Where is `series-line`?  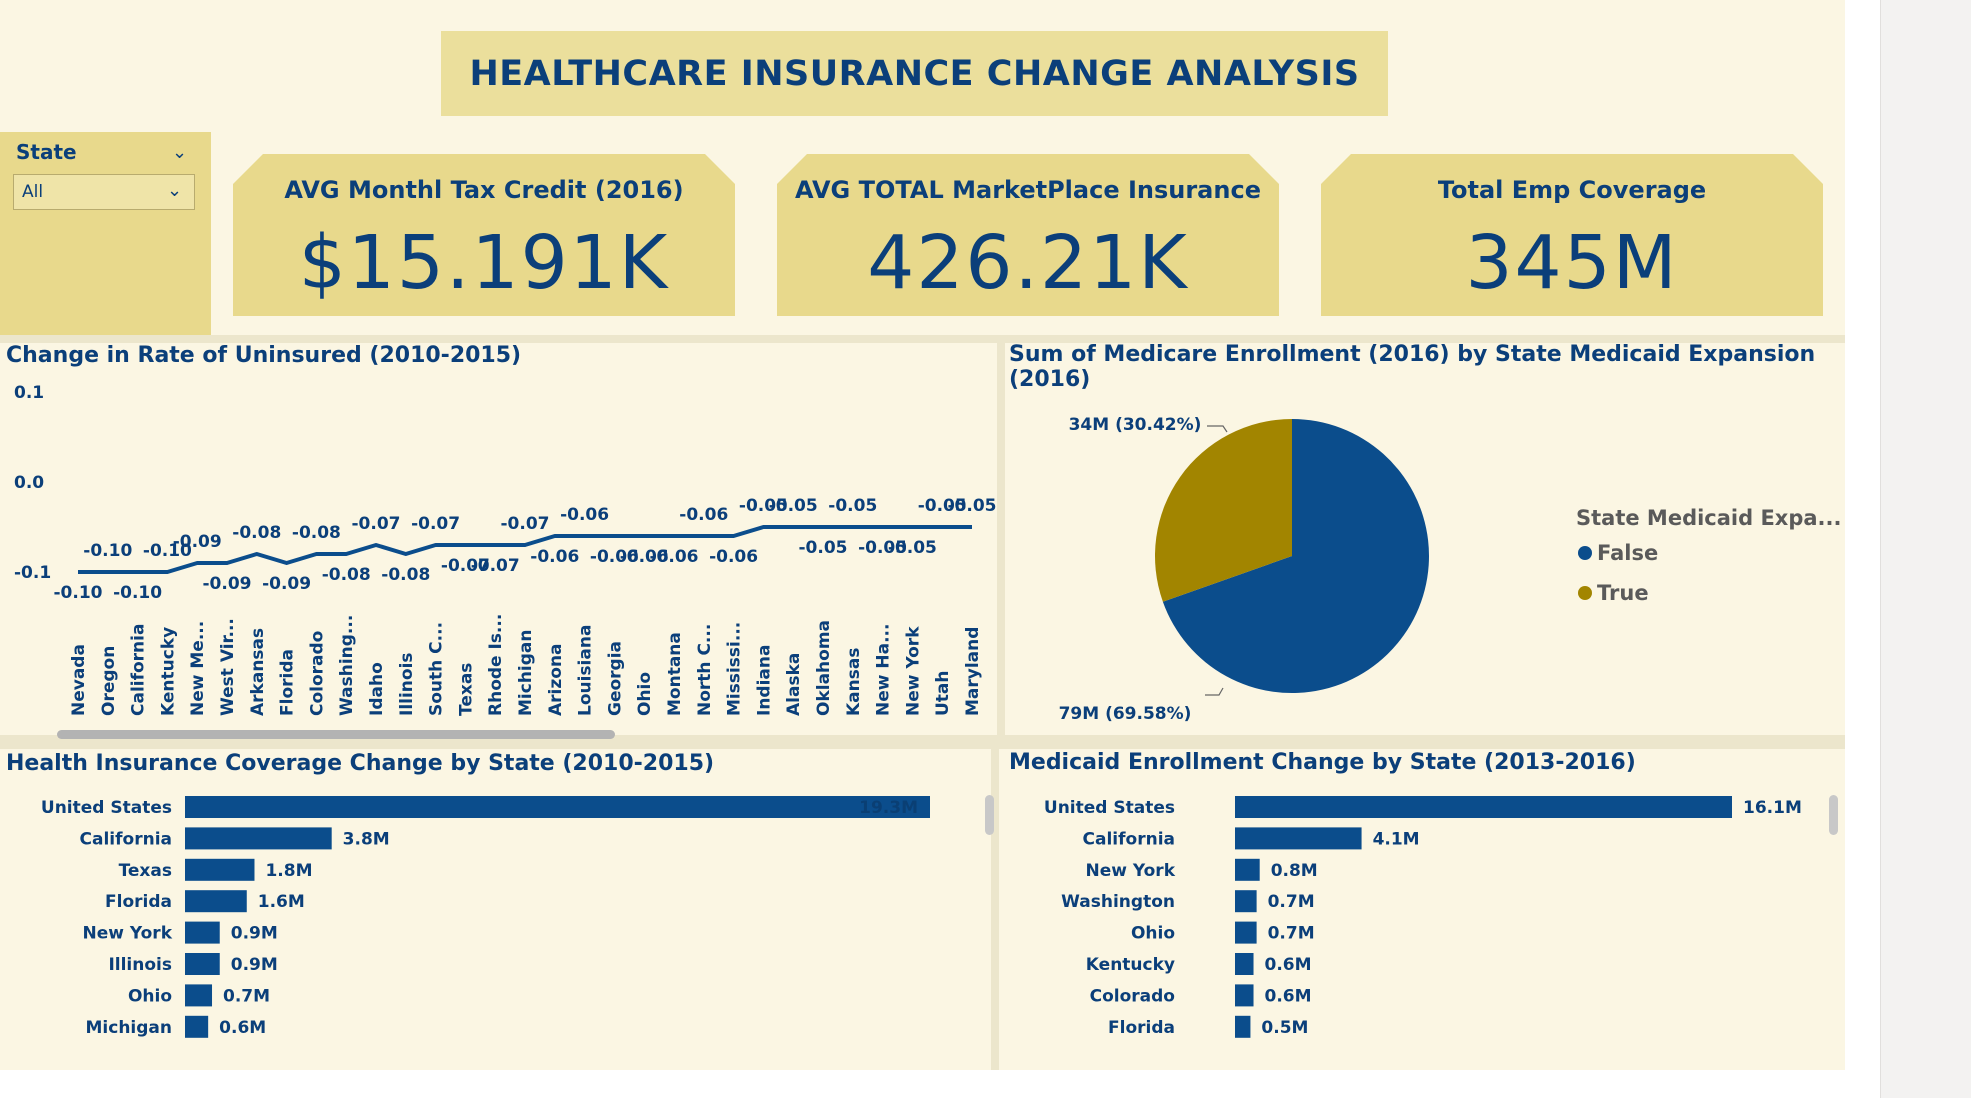
series-line is located at coordinates (525, 549).